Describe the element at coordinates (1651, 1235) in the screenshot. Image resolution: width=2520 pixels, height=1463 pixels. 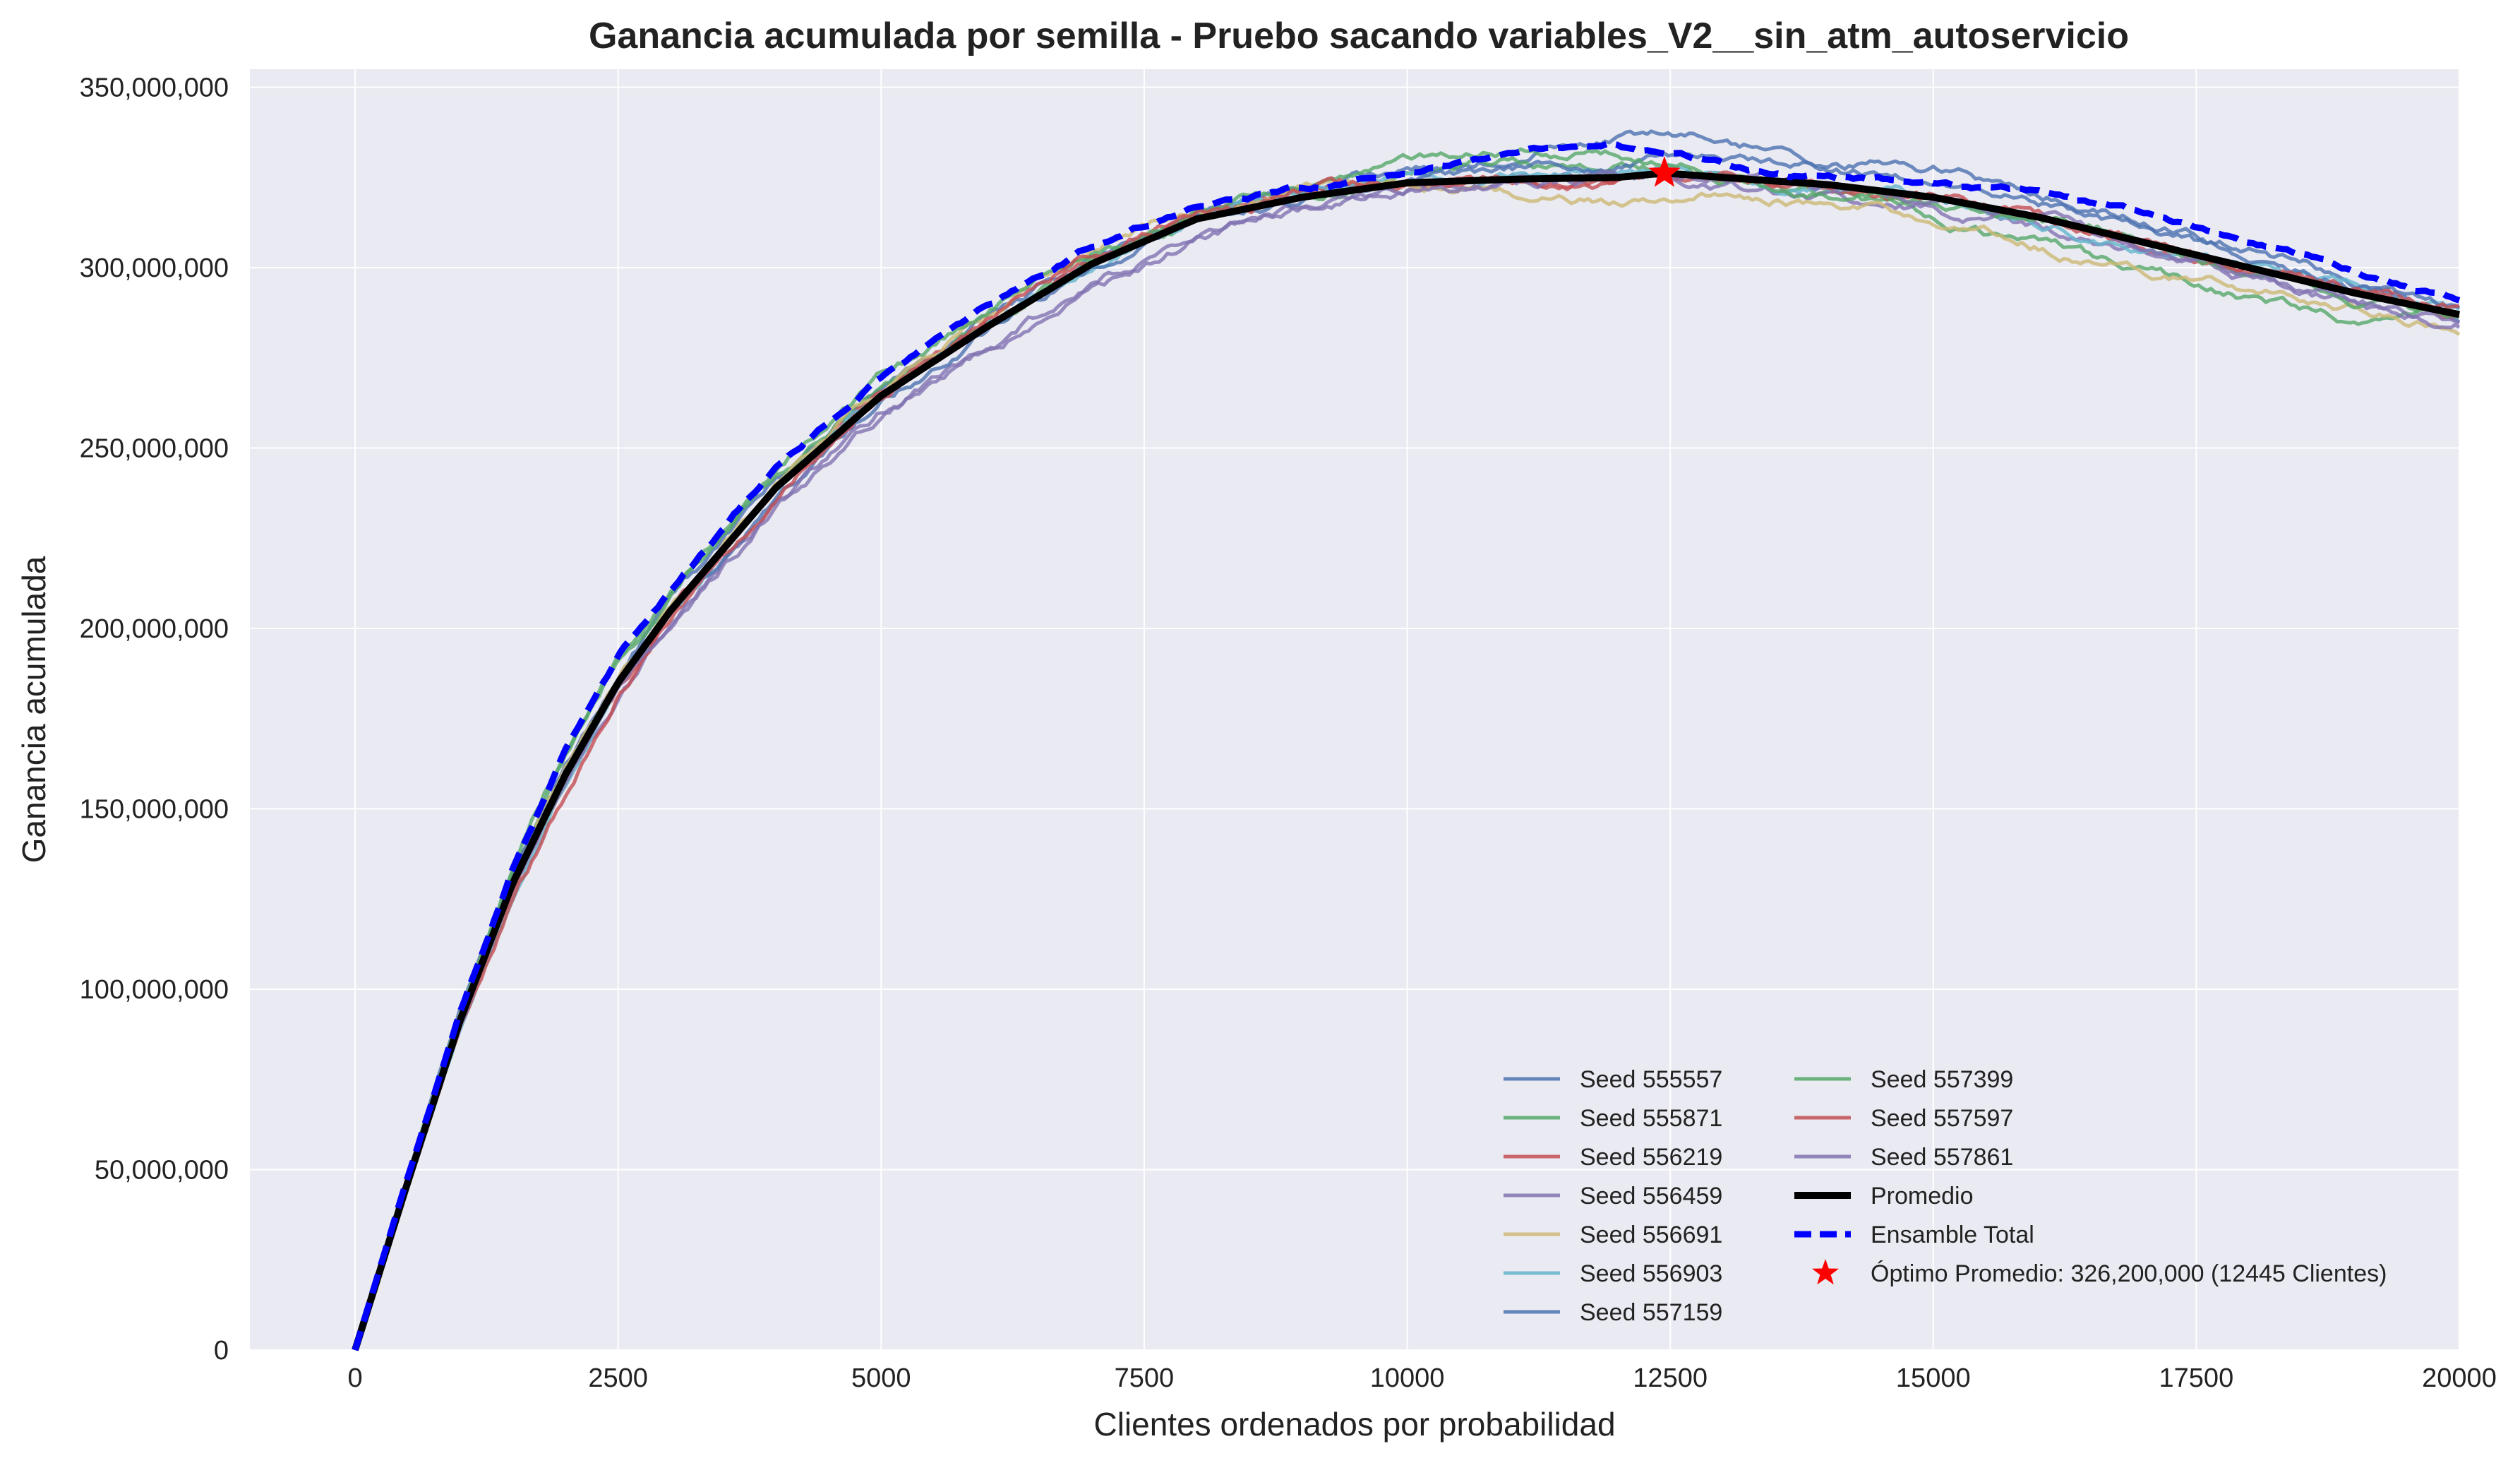
I see `legend-label: Seed 556691` at that location.